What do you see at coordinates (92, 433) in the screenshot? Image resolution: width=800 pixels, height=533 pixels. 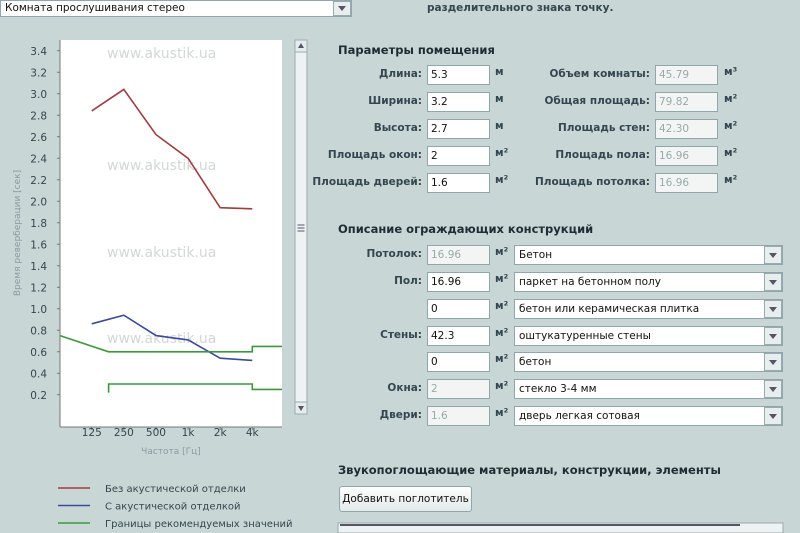 I see `x-tick-label: 125` at bounding box center [92, 433].